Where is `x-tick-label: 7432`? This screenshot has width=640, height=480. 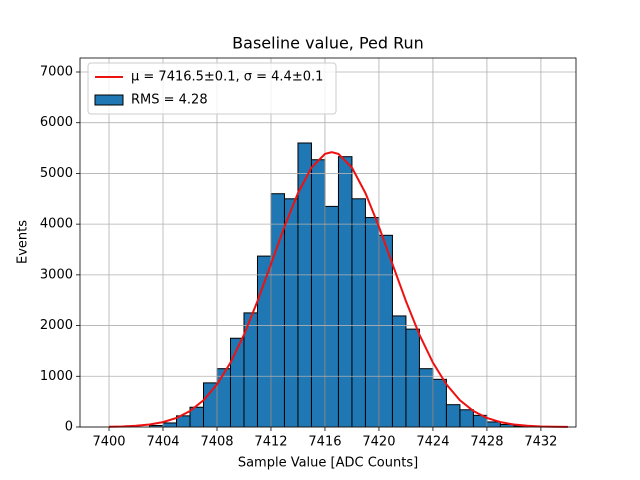 x-tick-label: 7432 is located at coordinates (540, 442).